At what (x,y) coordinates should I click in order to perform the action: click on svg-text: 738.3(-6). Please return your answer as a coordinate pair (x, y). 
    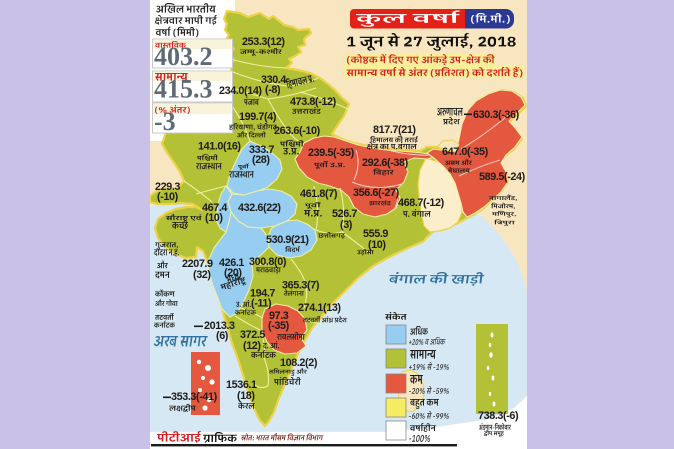
    Looking at the image, I should click on (498, 416).